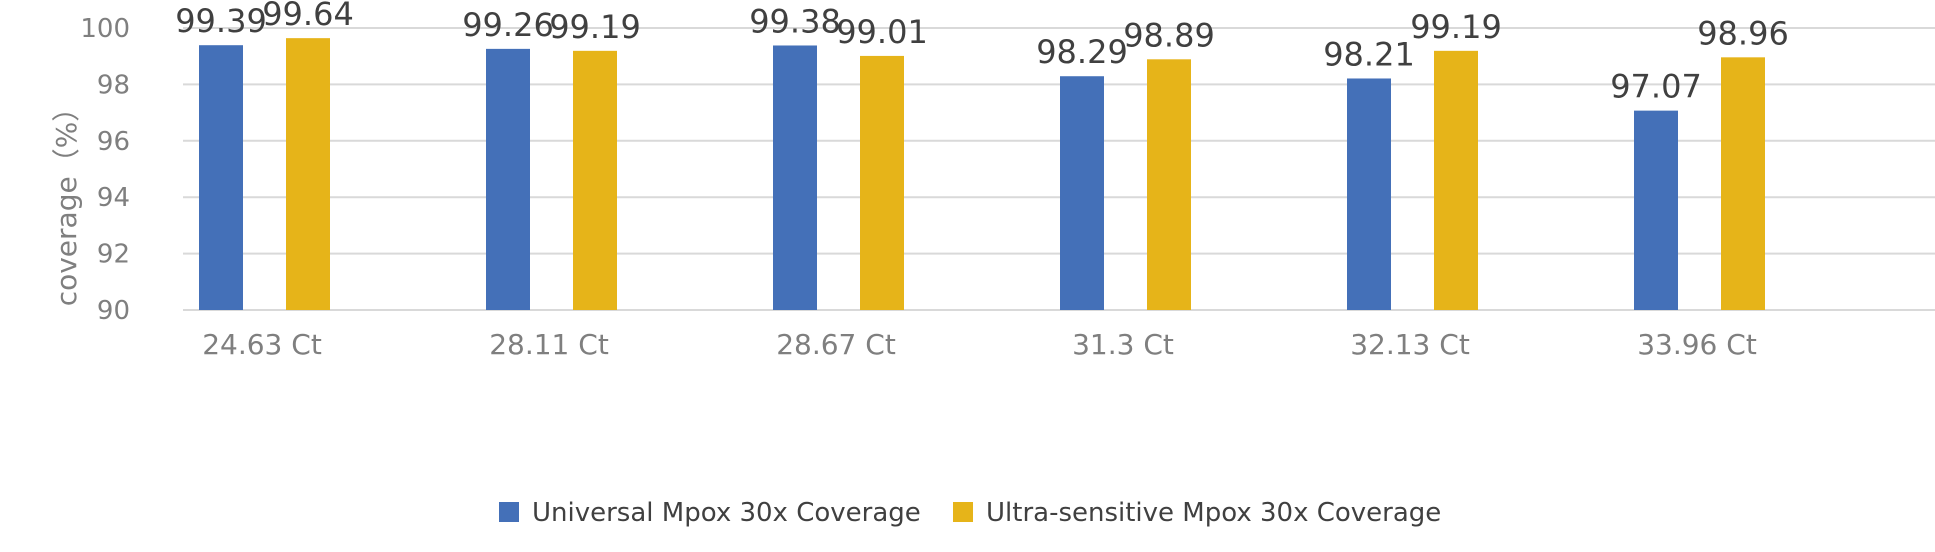  I want to click on y-tick-label: 96, so click(113, 142).